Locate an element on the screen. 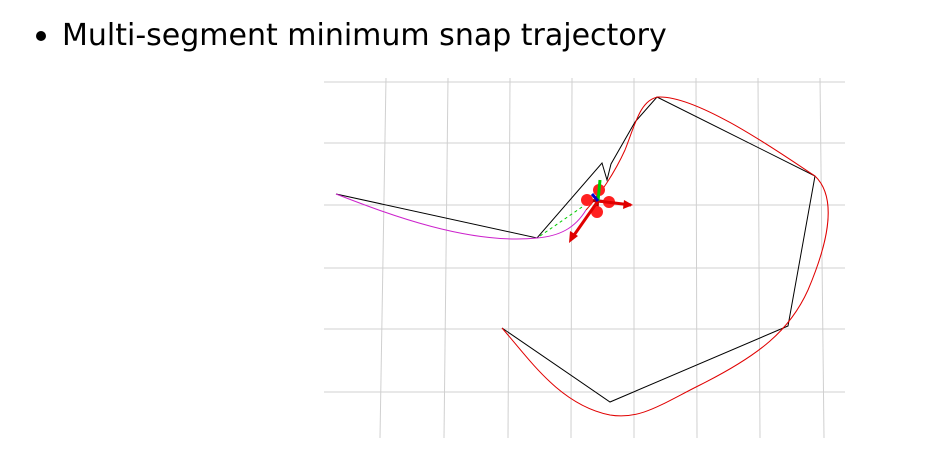 The height and width of the screenshot is (473, 949). bullet-text: Multi-segment minimum snap trajectory is located at coordinates (364, 35).